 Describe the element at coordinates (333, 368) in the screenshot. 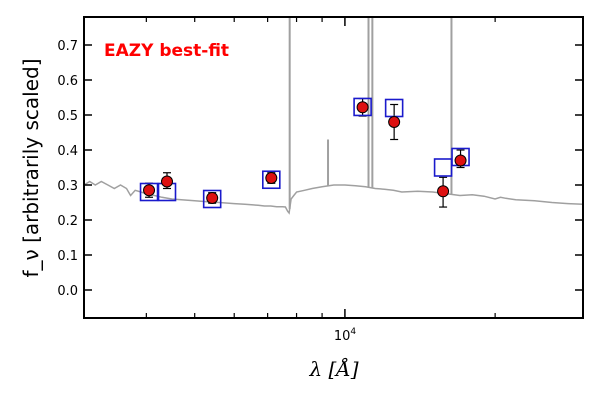

I see `x-axis-label: λ [Å]` at that location.